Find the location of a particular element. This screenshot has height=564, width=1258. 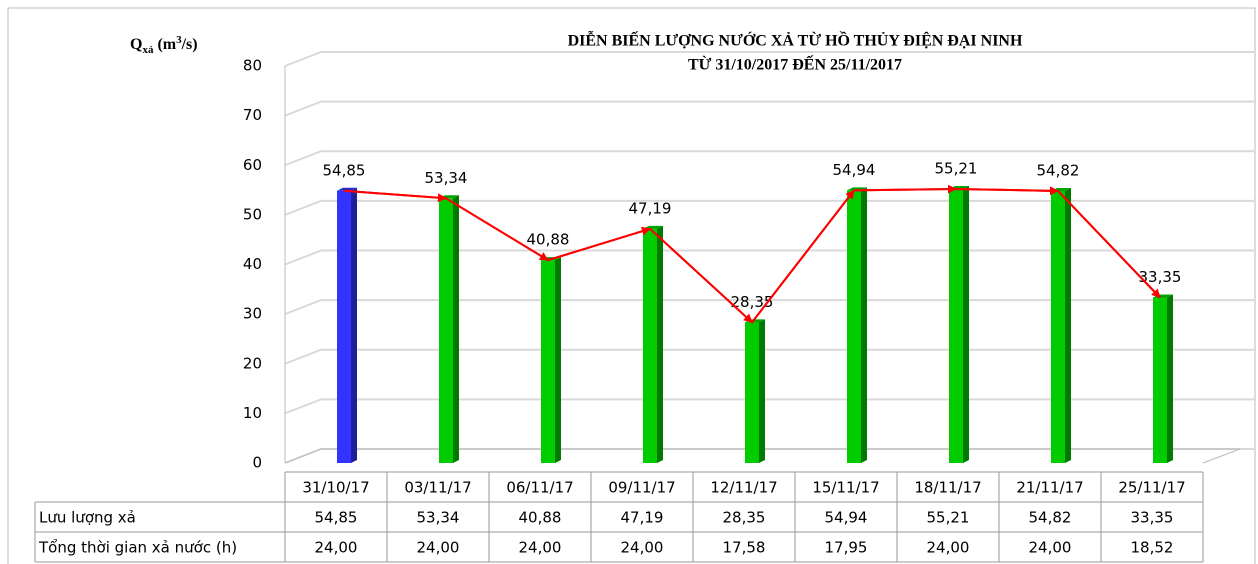

value-label: 53,34 is located at coordinates (446, 178).